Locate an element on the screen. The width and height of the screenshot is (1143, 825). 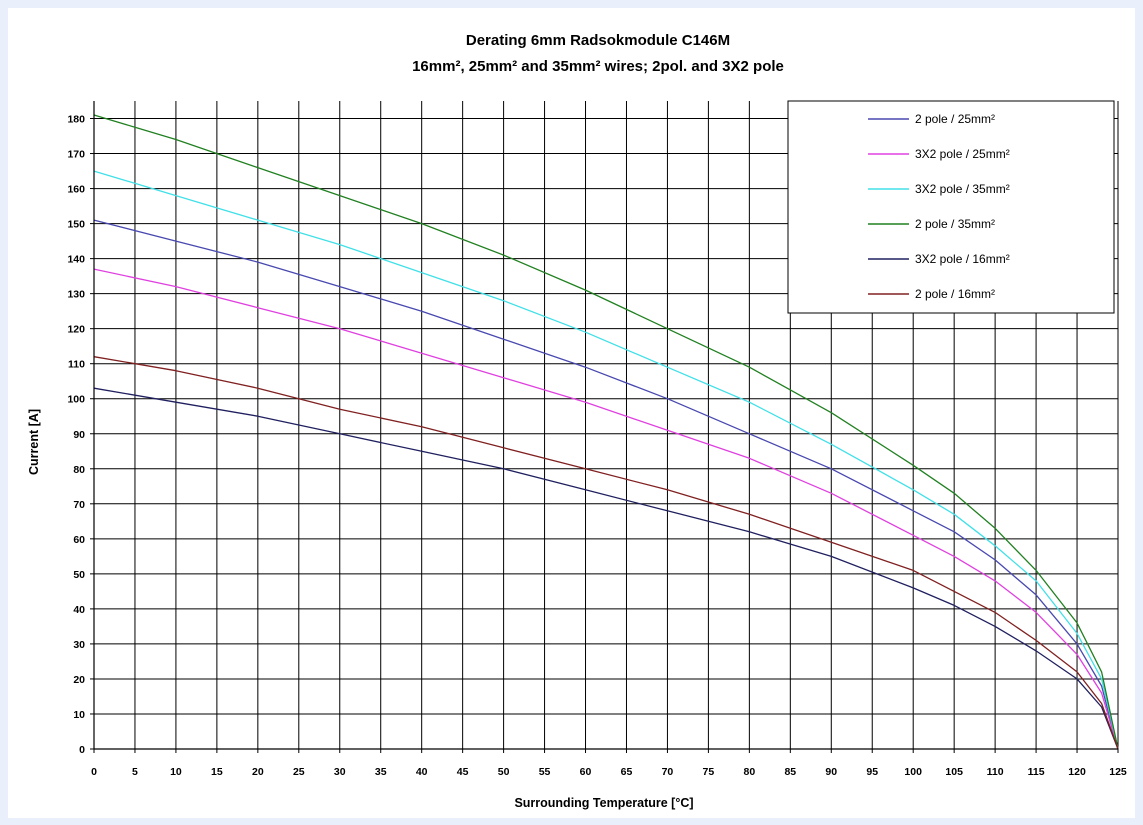
x-tick-label: 25 is located at coordinates (299, 772).